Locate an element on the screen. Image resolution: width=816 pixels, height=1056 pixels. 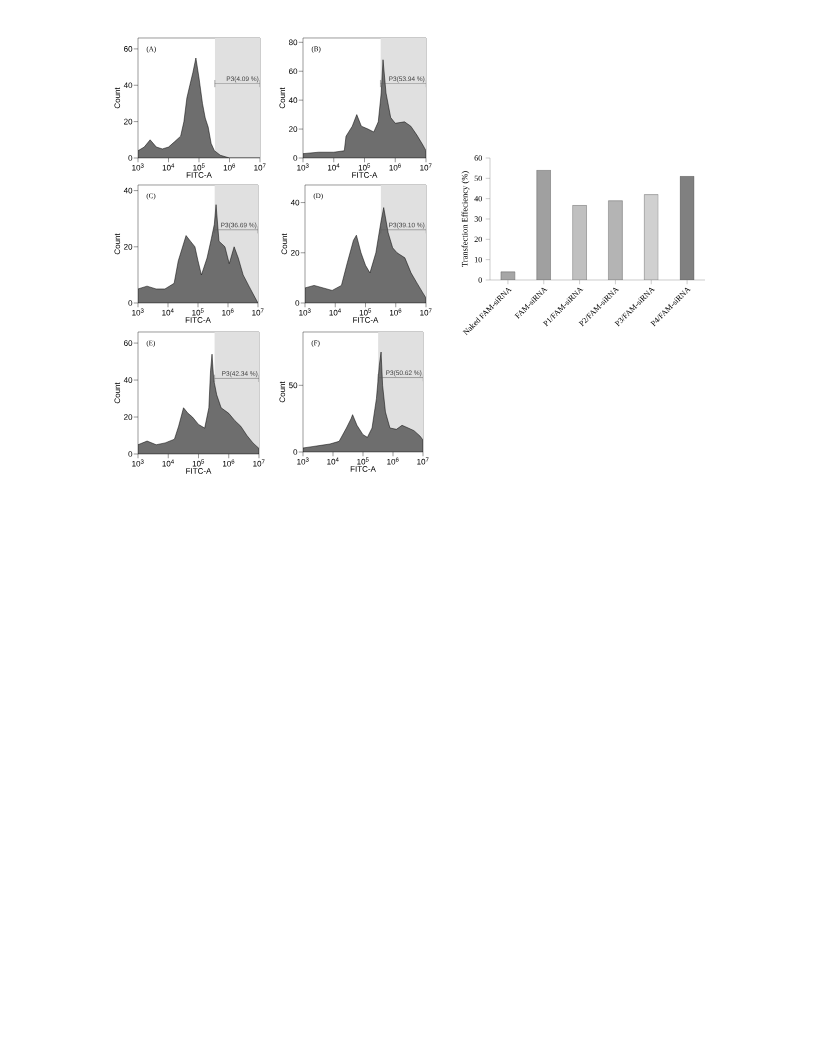
y-tick-label: 80 is located at coordinates (293, 42).